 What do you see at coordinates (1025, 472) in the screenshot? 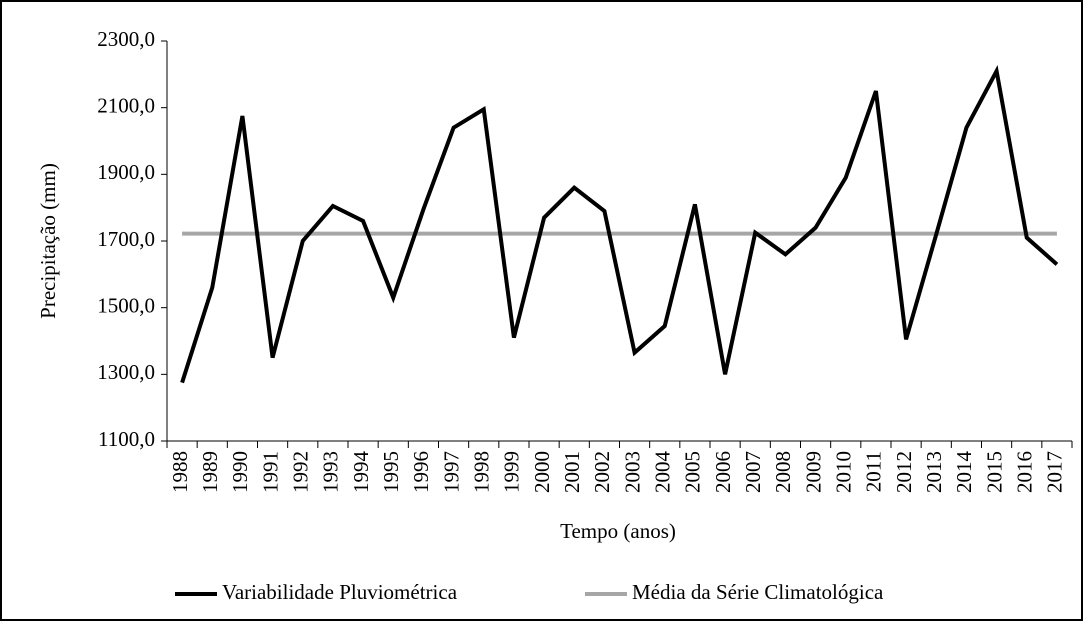
I see `x-tick-label: 2016` at bounding box center [1025, 472].